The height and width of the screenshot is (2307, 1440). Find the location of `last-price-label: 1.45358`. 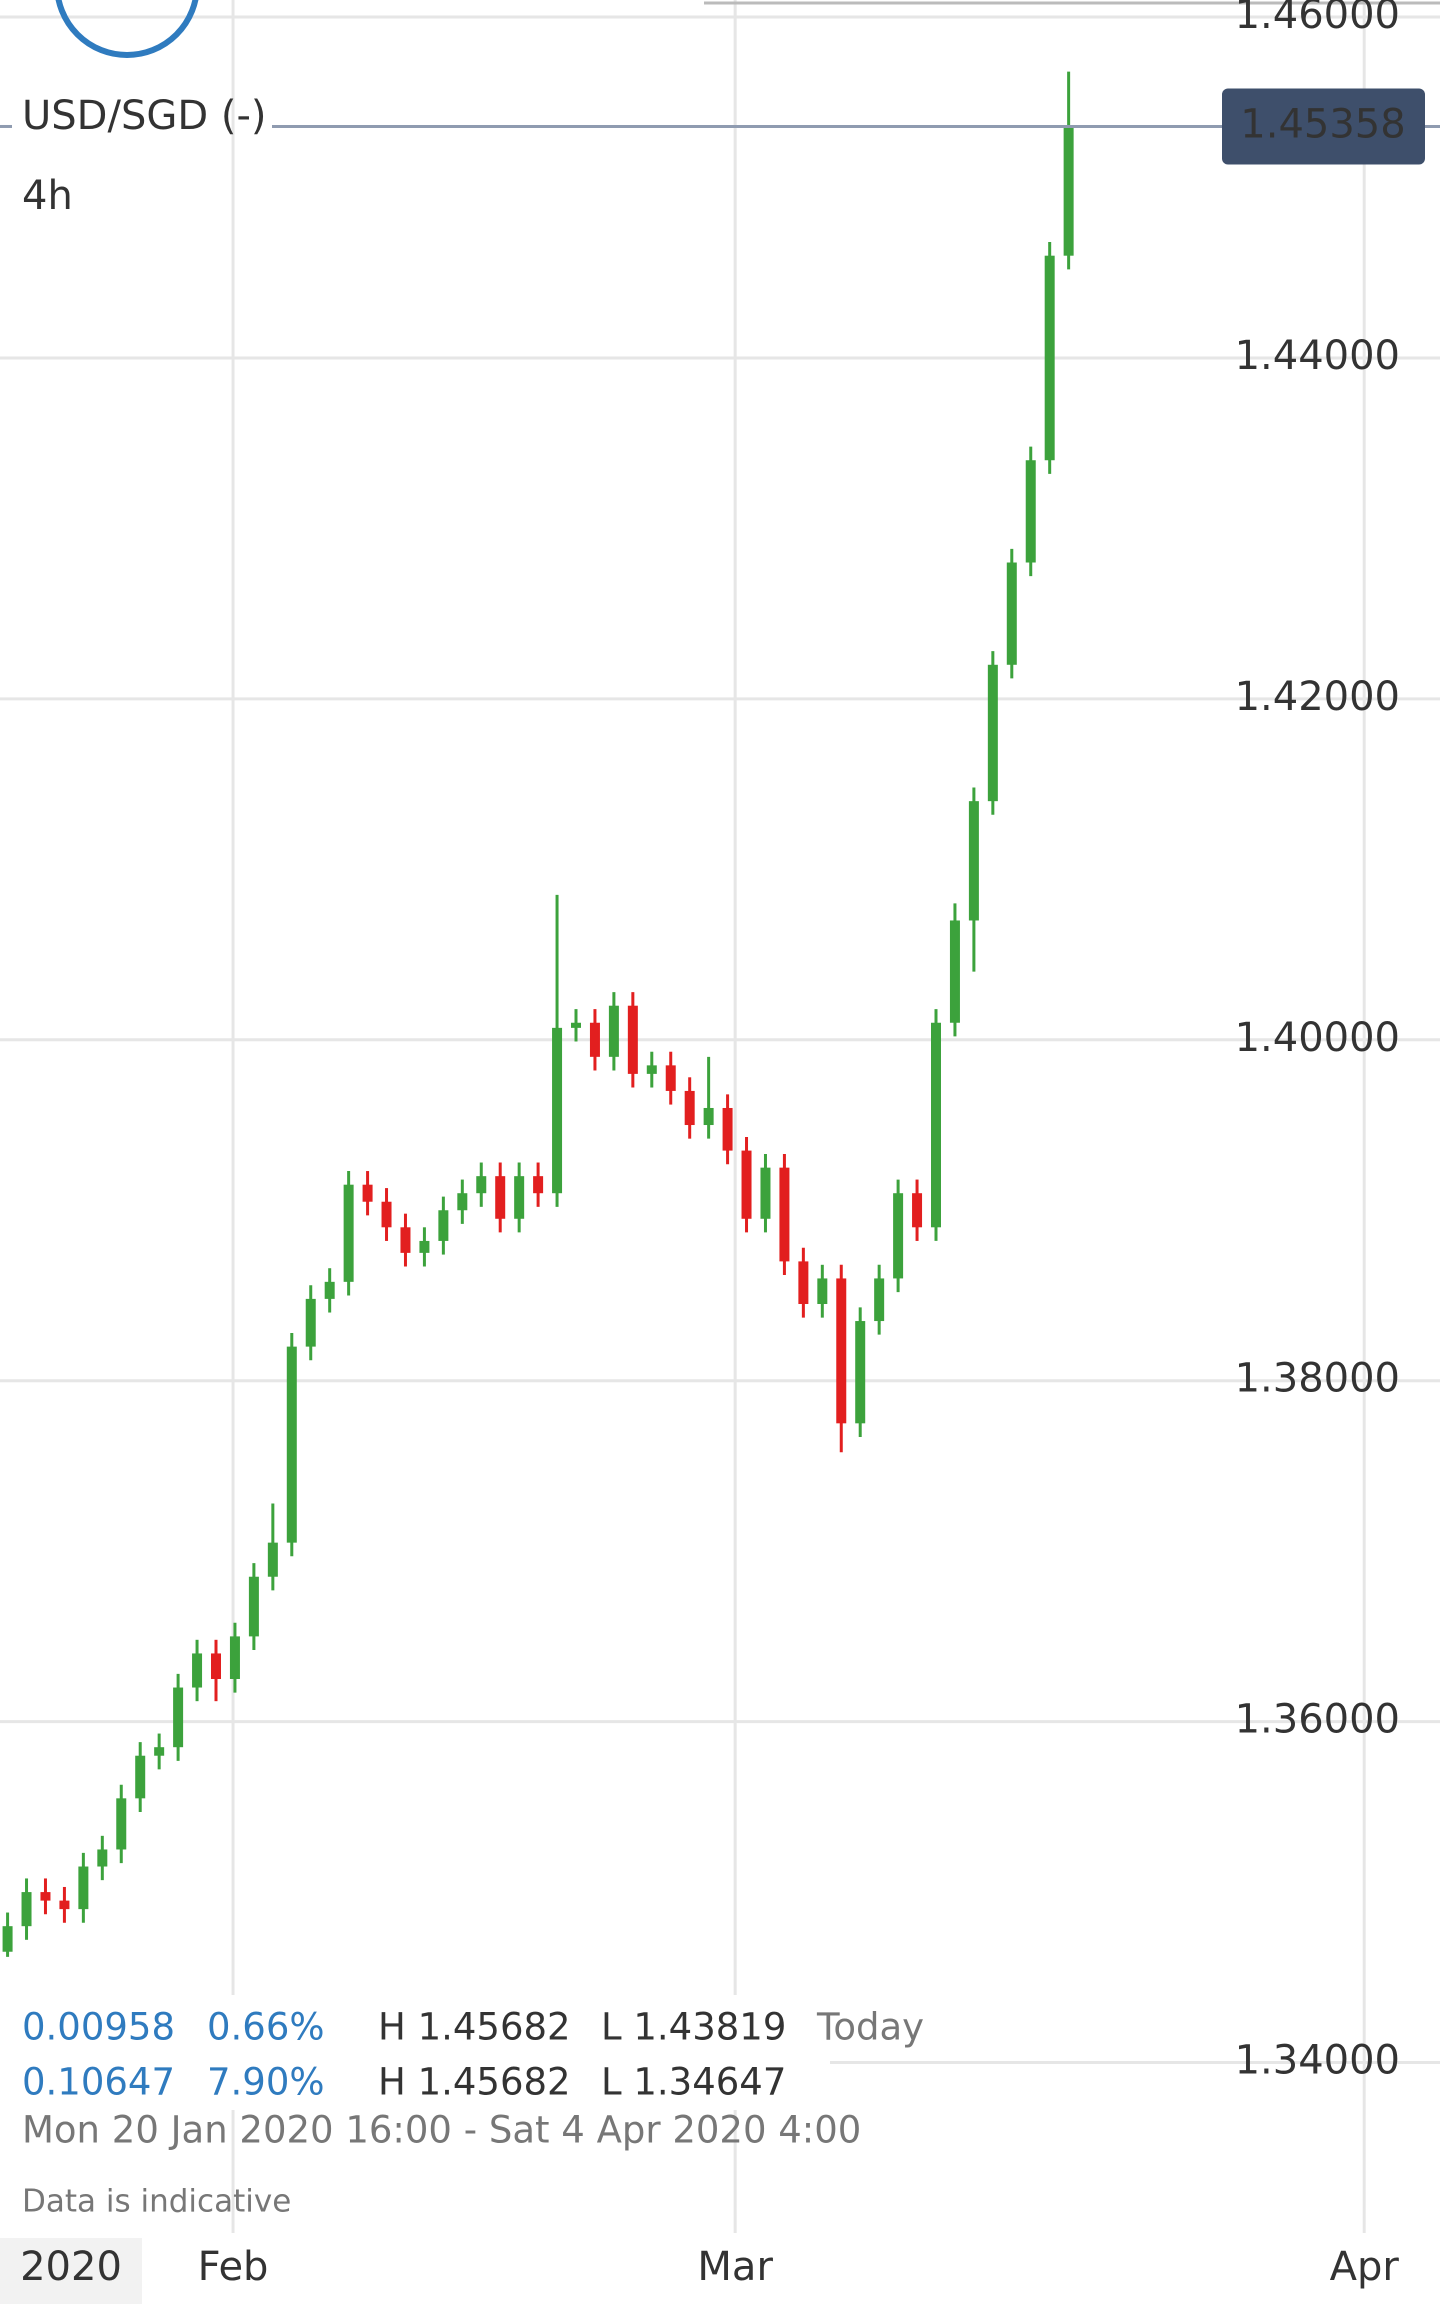

last-price-label: 1.45358 is located at coordinates (1322, 124).